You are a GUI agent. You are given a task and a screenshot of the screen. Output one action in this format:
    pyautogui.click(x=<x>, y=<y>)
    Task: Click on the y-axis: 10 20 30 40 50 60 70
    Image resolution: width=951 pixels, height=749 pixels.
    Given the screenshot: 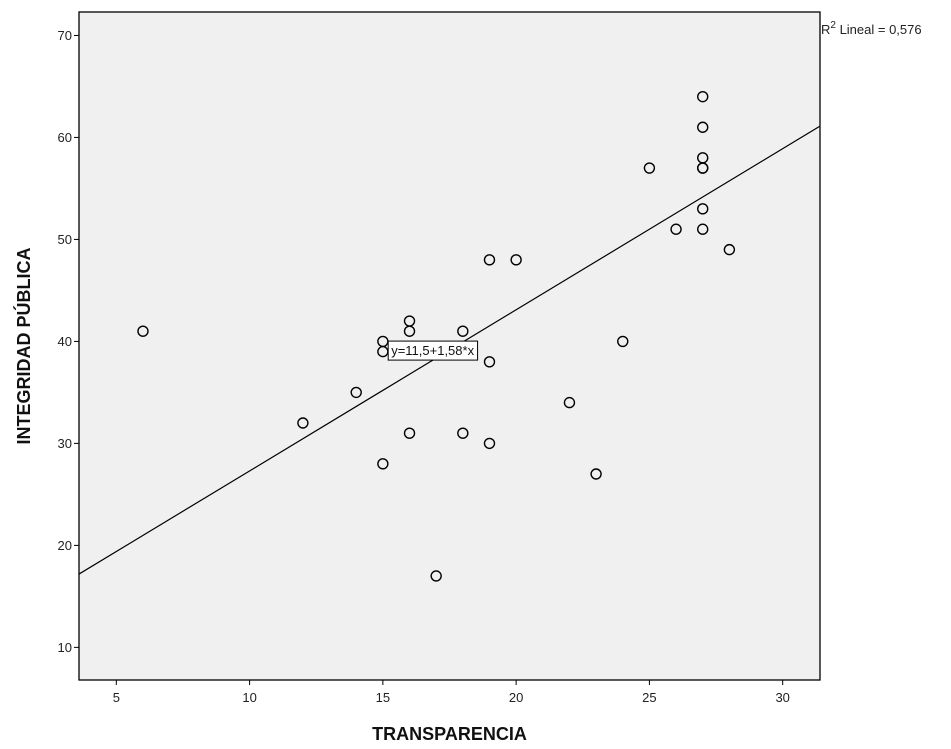 What is the action you would take?
    pyautogui.click(x=68, y=341)
    